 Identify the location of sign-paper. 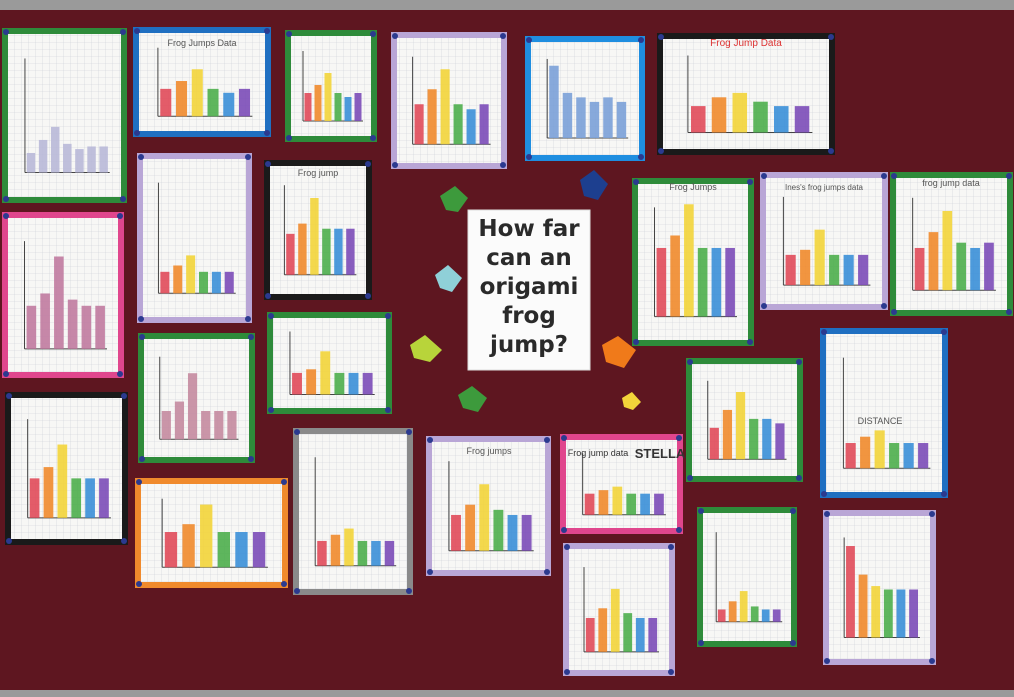
(529, 290).